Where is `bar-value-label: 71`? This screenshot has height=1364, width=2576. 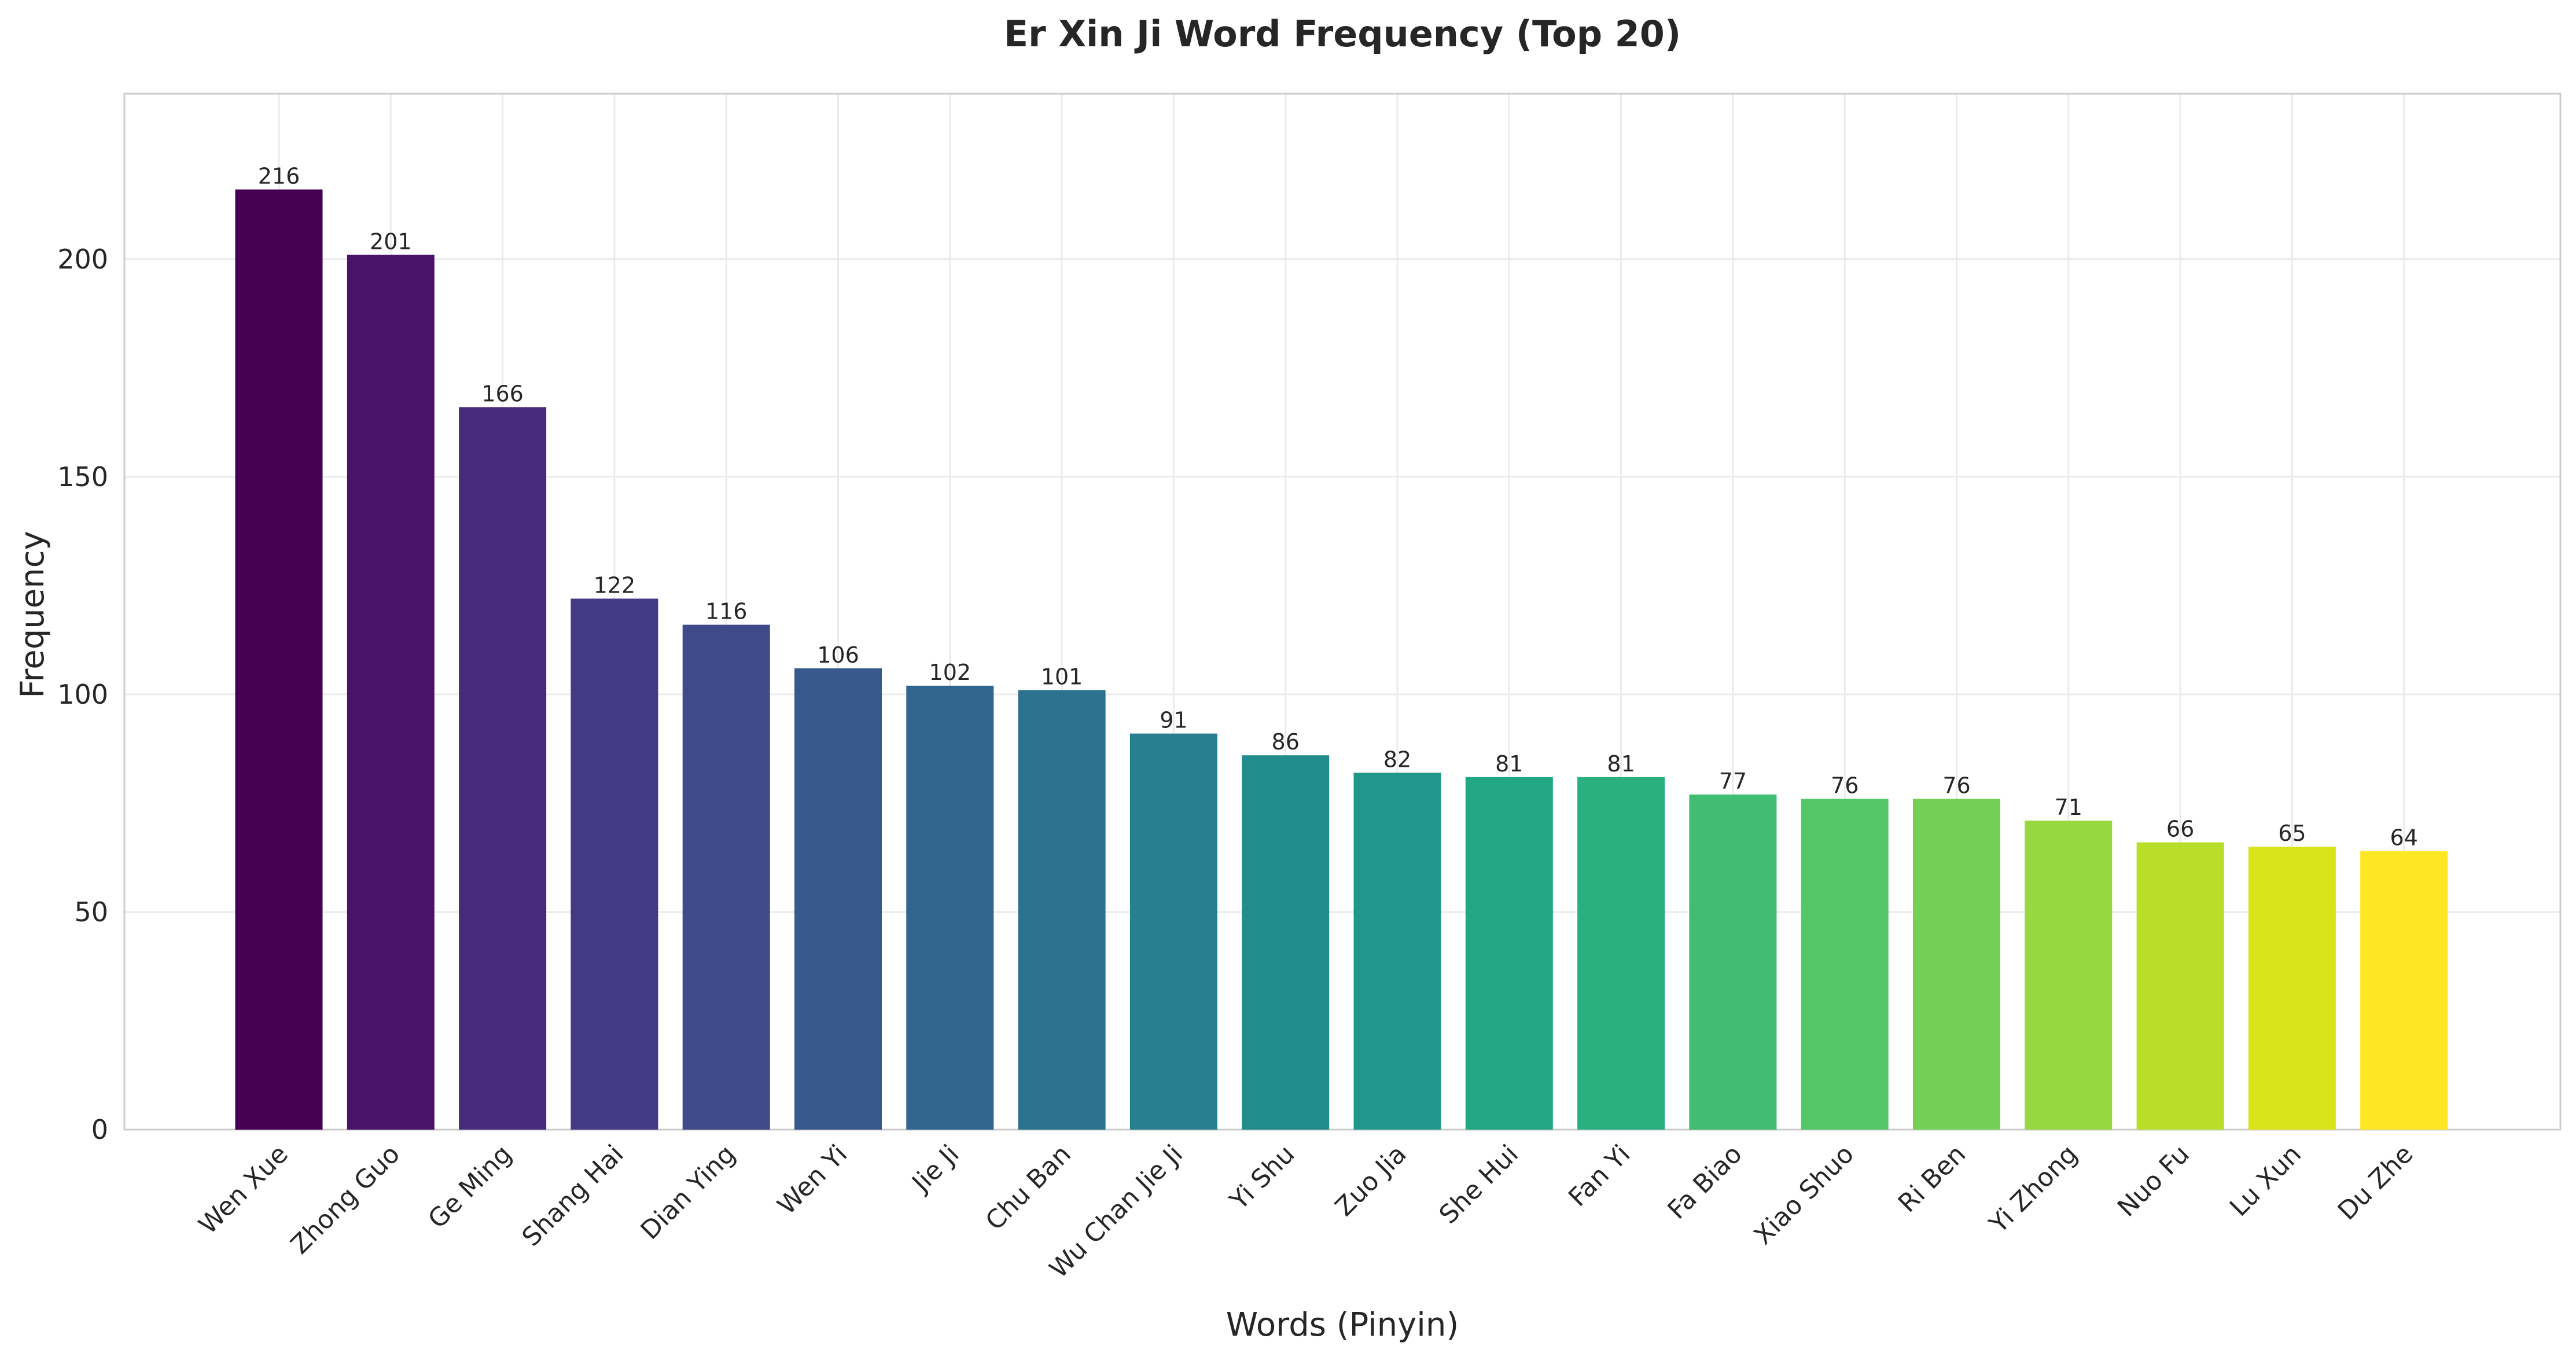
bar-value-label: 71 is located at coordinates (2068, 807).